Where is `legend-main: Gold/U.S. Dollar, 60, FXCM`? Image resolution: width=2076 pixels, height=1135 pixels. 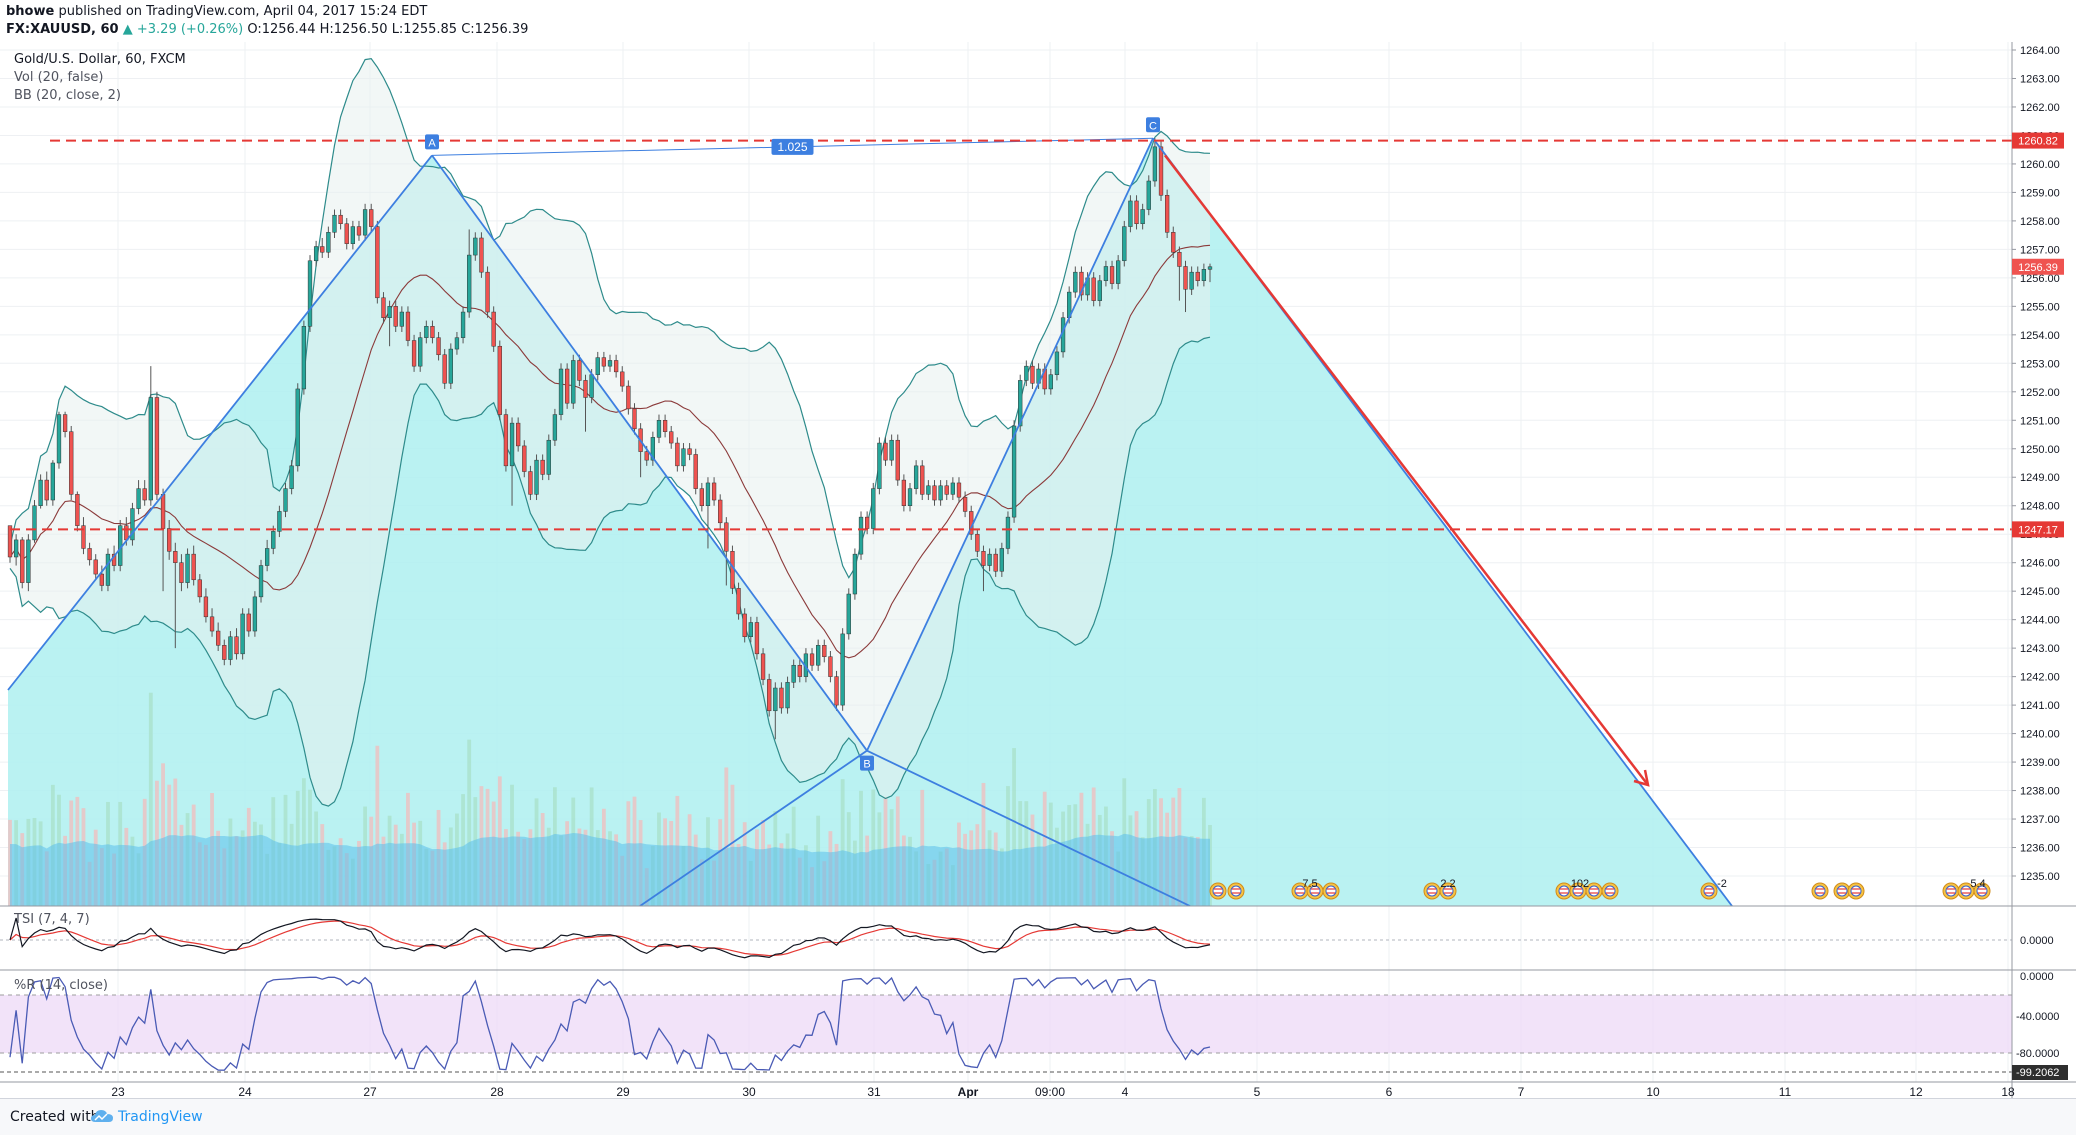 legend-main: Gold/U.S. Dollar, 60, FXCM is located at coordinates (100, 59).